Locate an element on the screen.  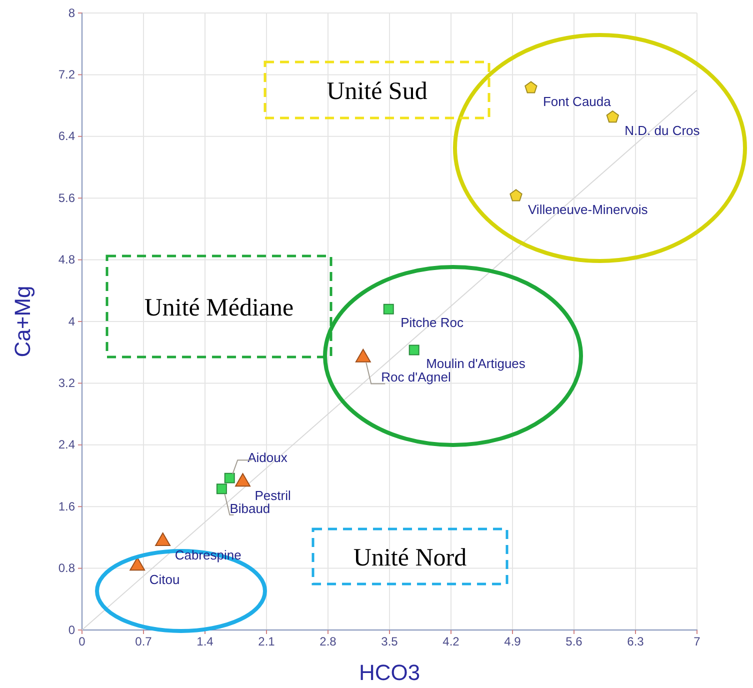
x-tick-label: 0.7 is located at coordinates (143, 641).